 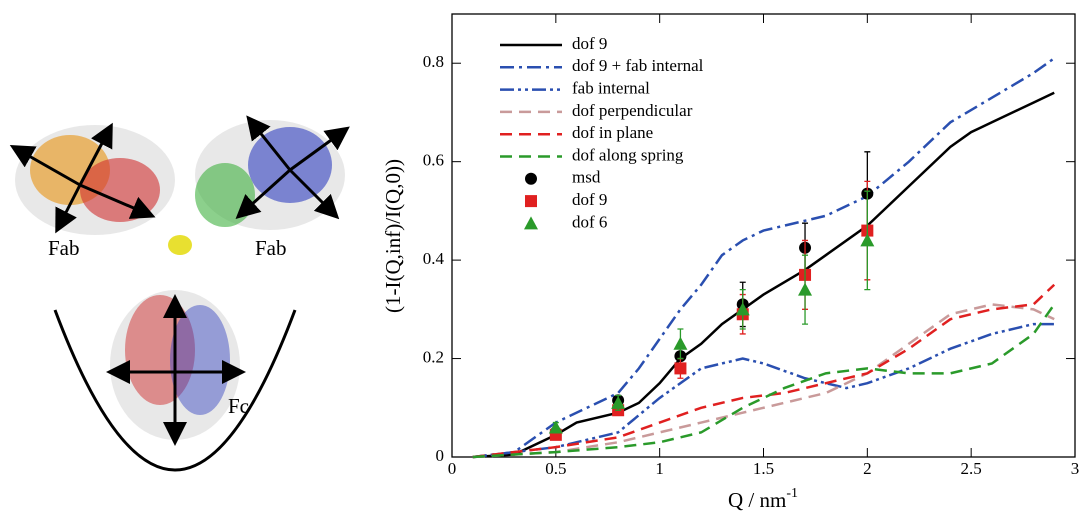 What do you see at coordinates (612, 132) in the screenshot?
I see `legend-label: dof in plane` at bounding box center [612, 132].